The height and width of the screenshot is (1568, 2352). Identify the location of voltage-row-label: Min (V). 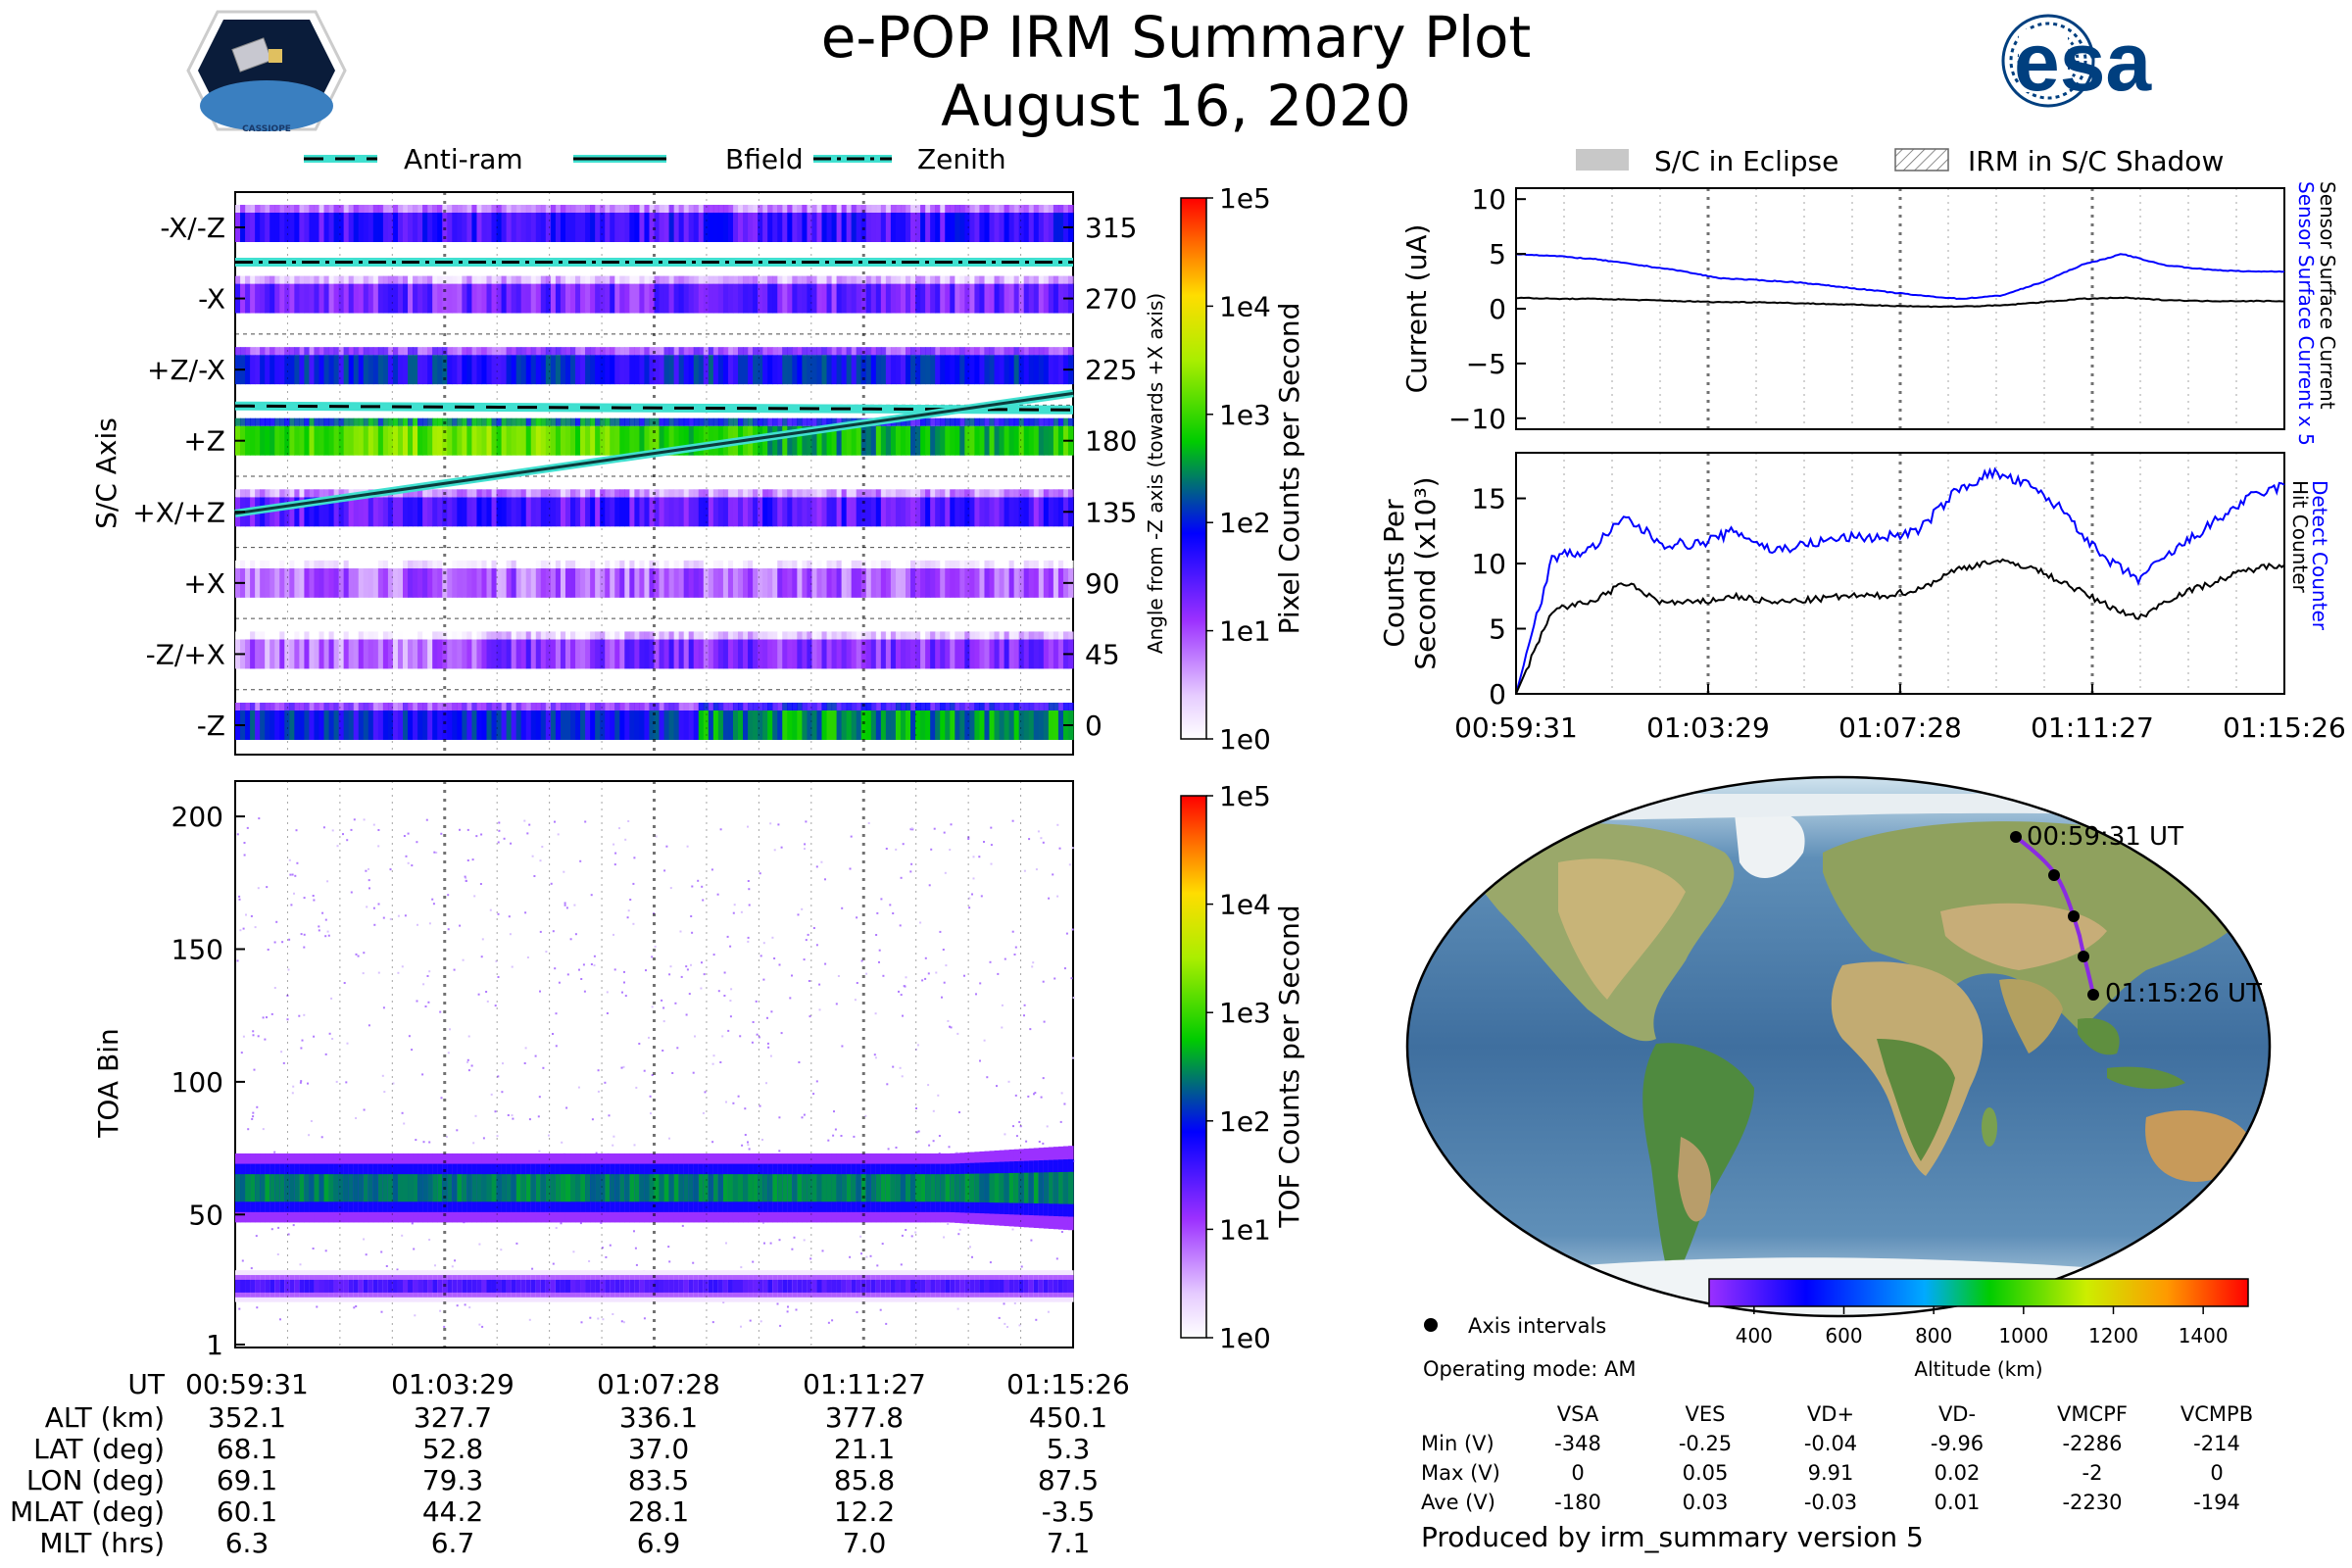
(1457, 1443).